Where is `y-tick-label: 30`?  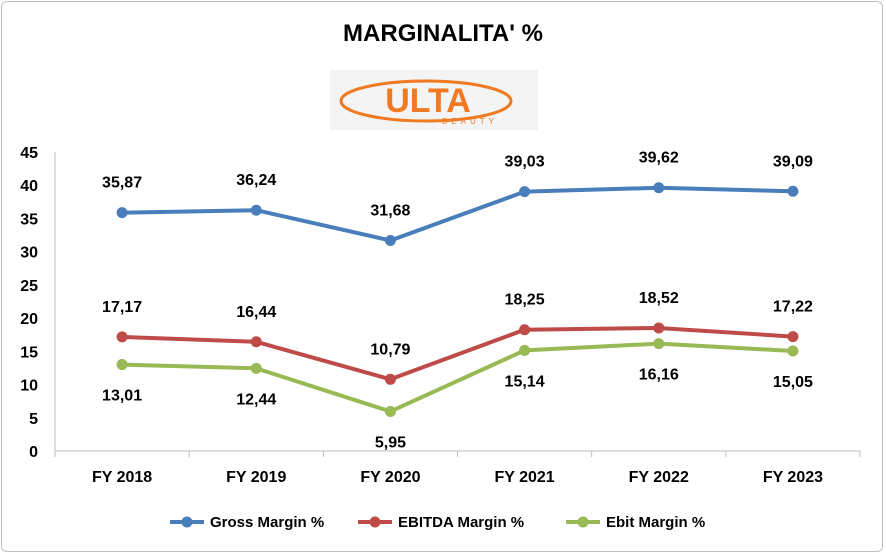
y-tick-label: 30 is located at coordinates (29, 253).